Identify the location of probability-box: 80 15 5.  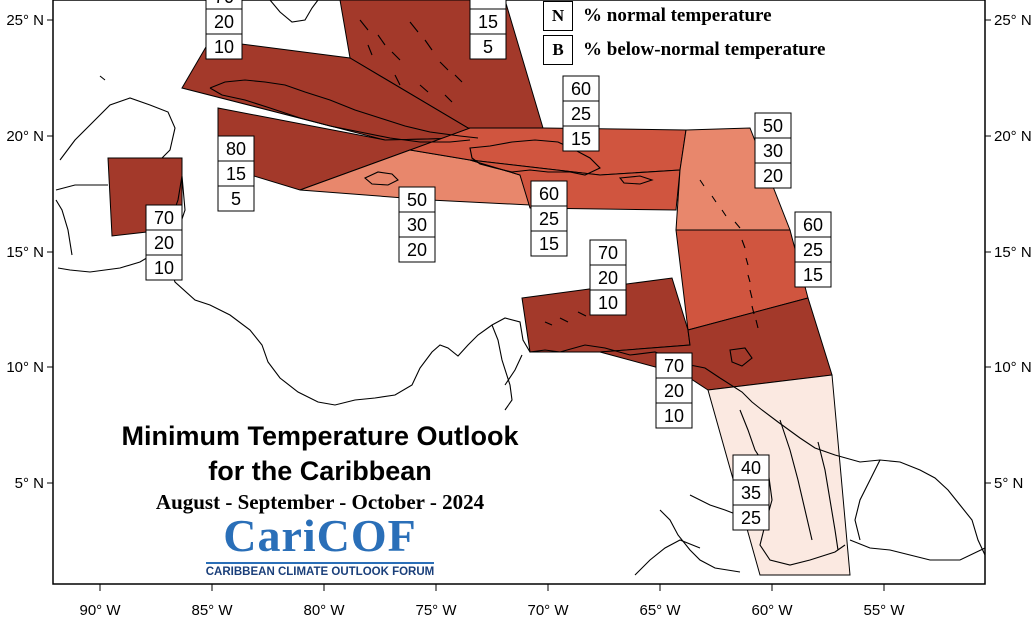
(236, 173).